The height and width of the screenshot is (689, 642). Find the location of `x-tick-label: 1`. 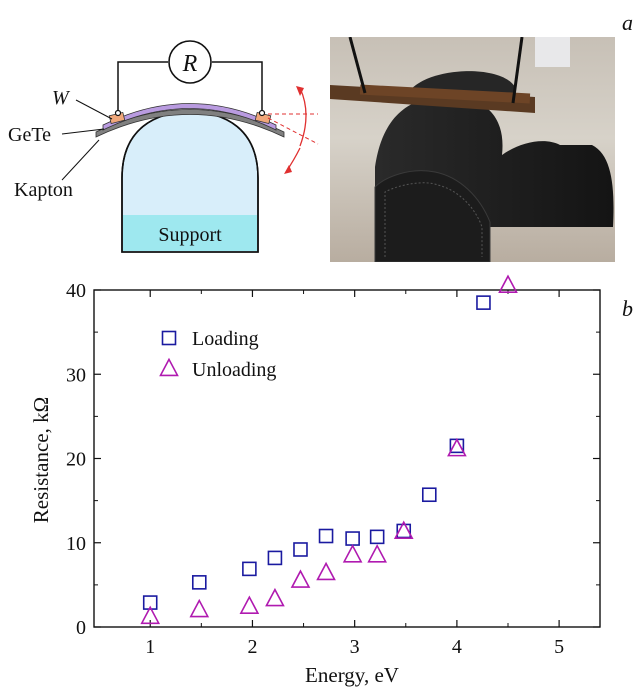

x-tick-label: 1 is located at coordinates (150, 647).